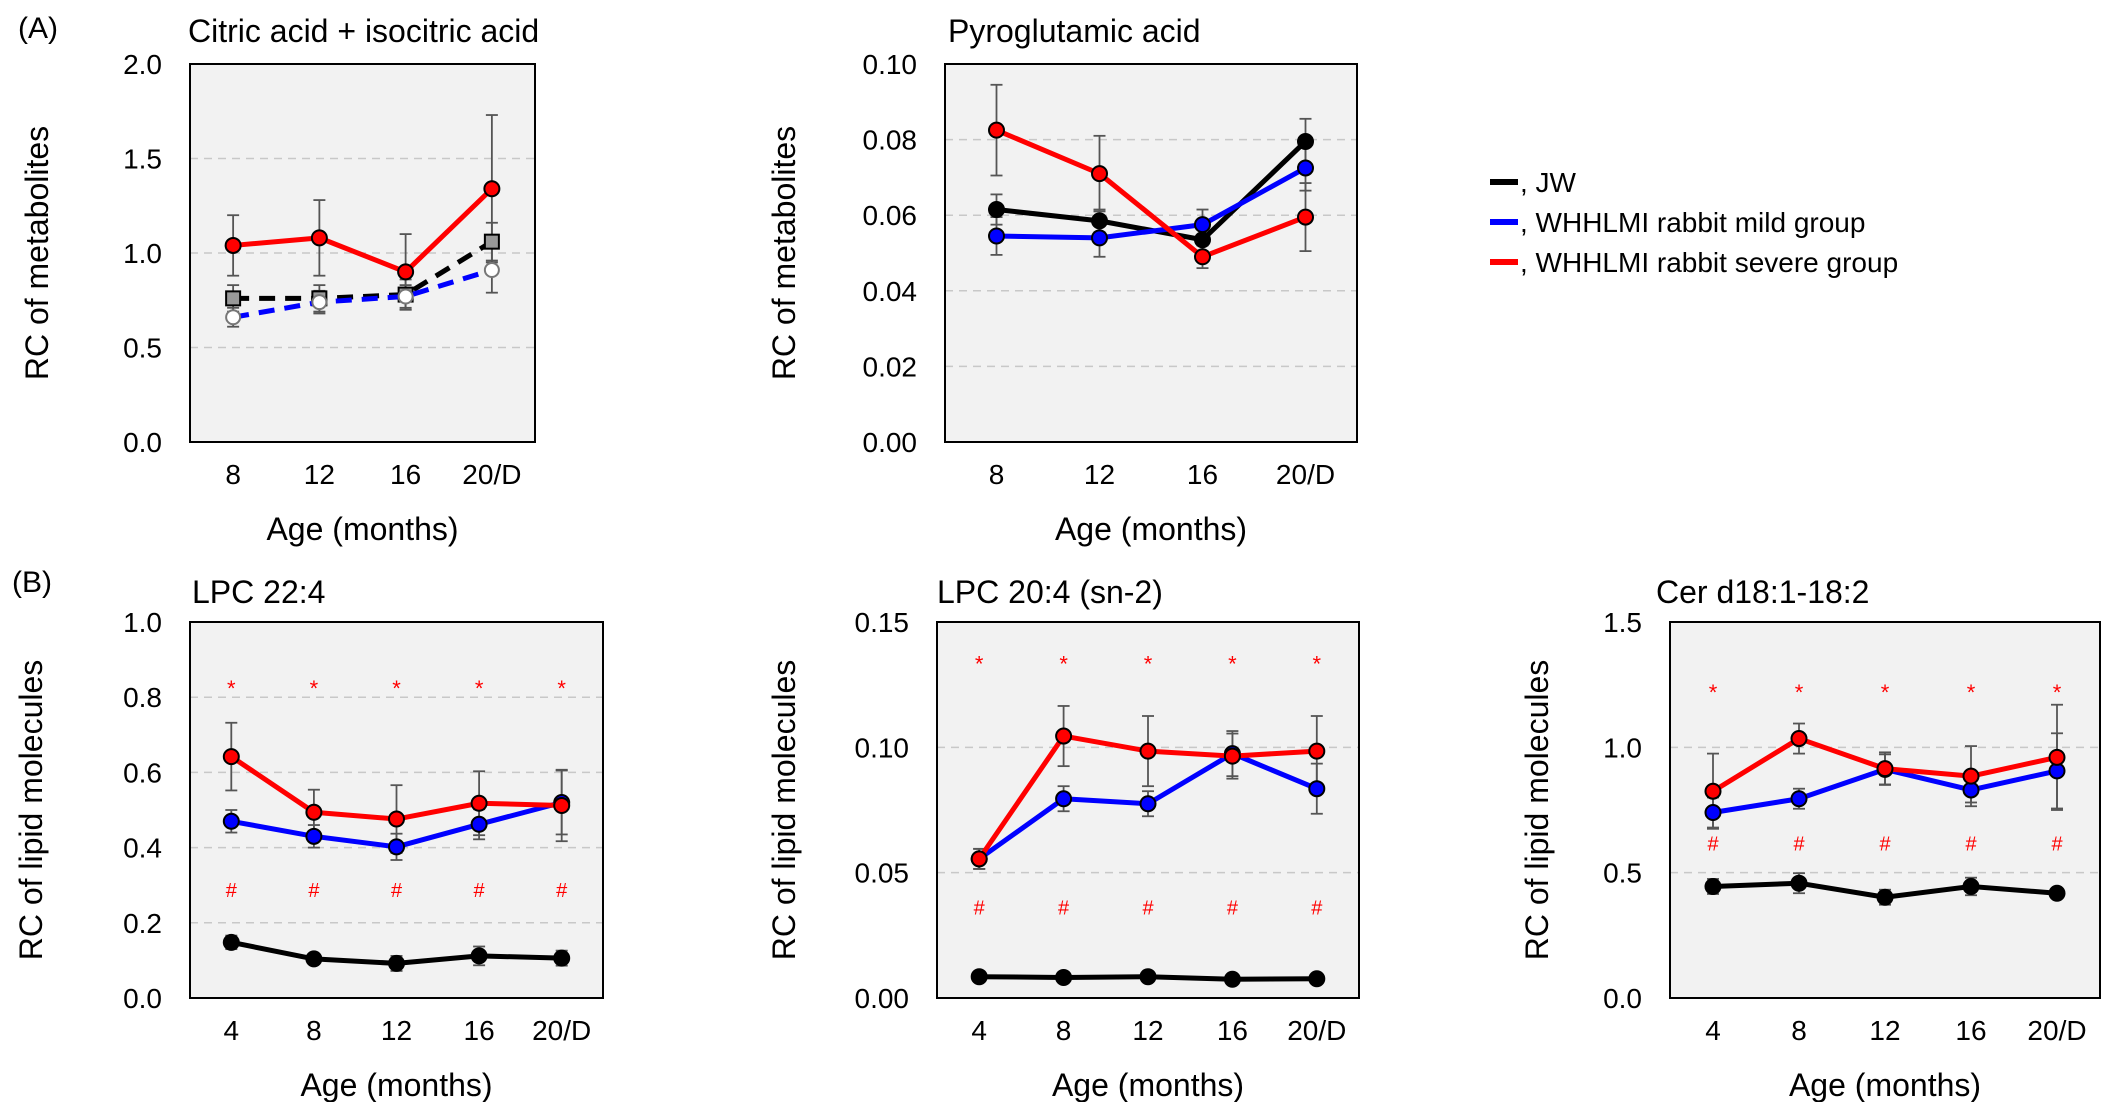  Describe the element at coordinates (142, 772) in the screenshot. I see `y-tick-label: 0.6` at that location.